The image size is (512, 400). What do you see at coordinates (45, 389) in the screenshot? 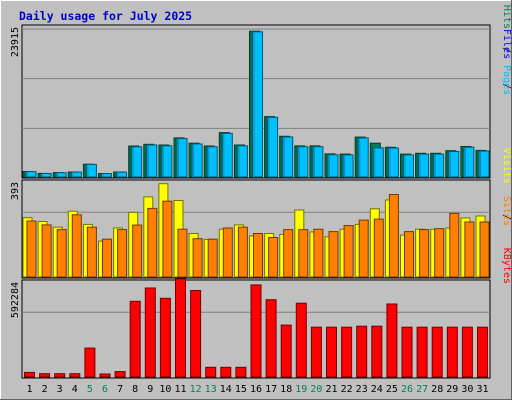
I see `day-label: 2` at bounding box center [45, 389].